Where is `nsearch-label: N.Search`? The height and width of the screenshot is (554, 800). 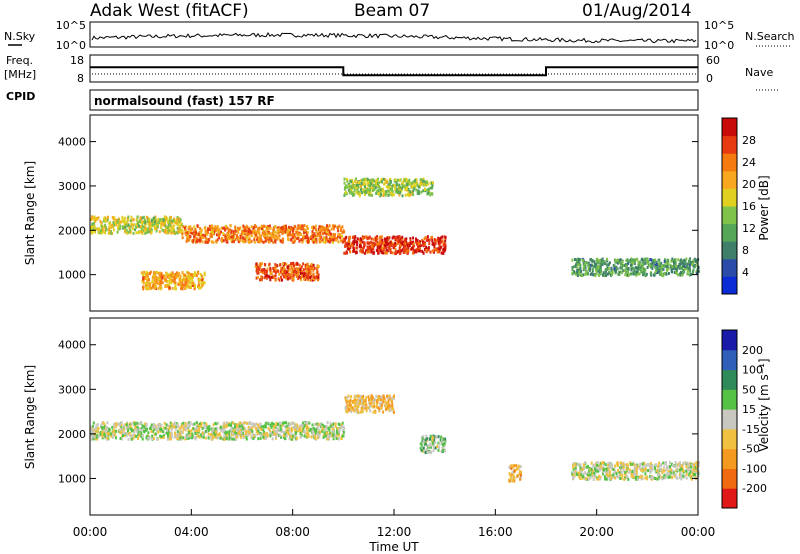
nsearch-label: N.Search is located at coordinates (770, 36).